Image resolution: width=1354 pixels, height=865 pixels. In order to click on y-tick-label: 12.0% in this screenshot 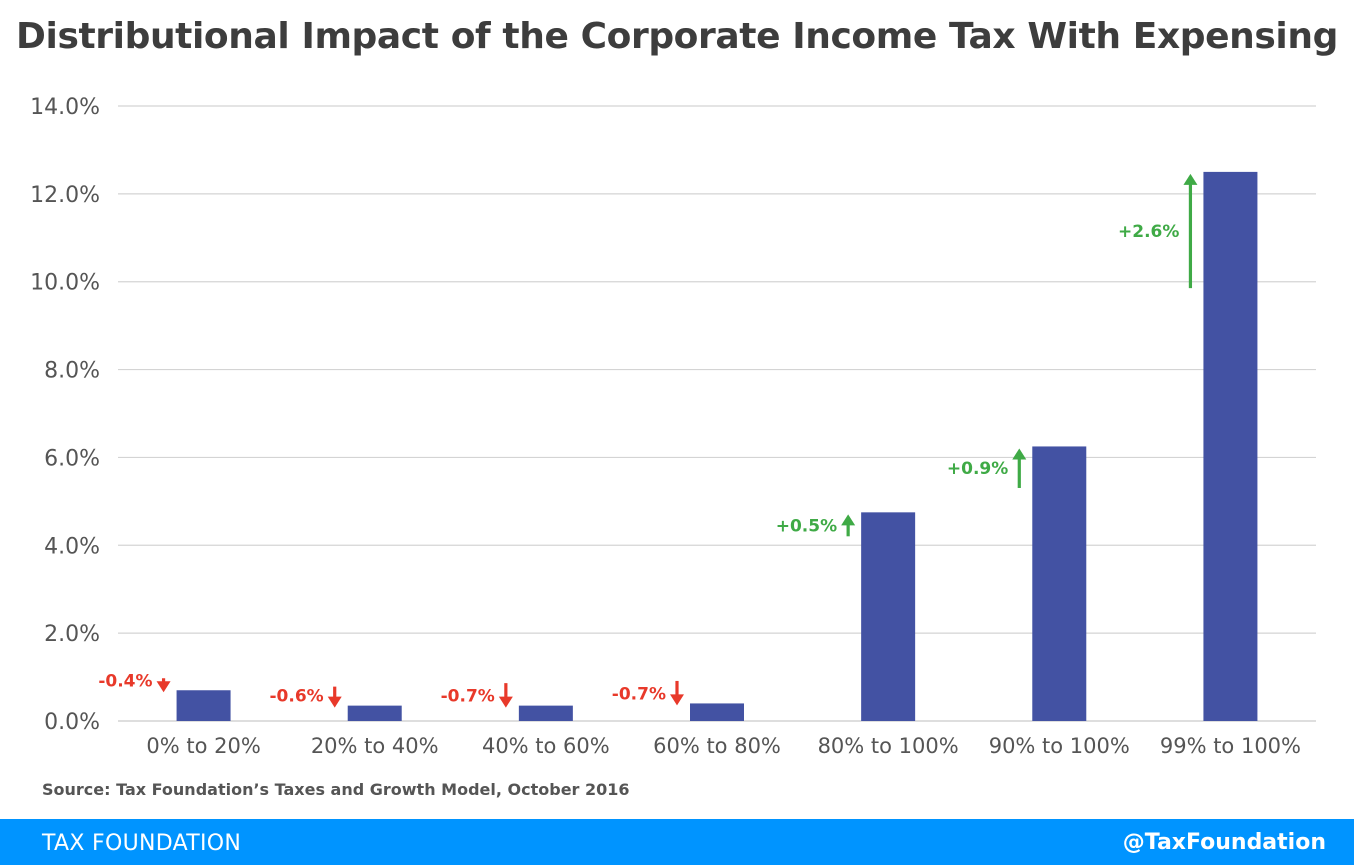, I will do `click(65, 195)`.